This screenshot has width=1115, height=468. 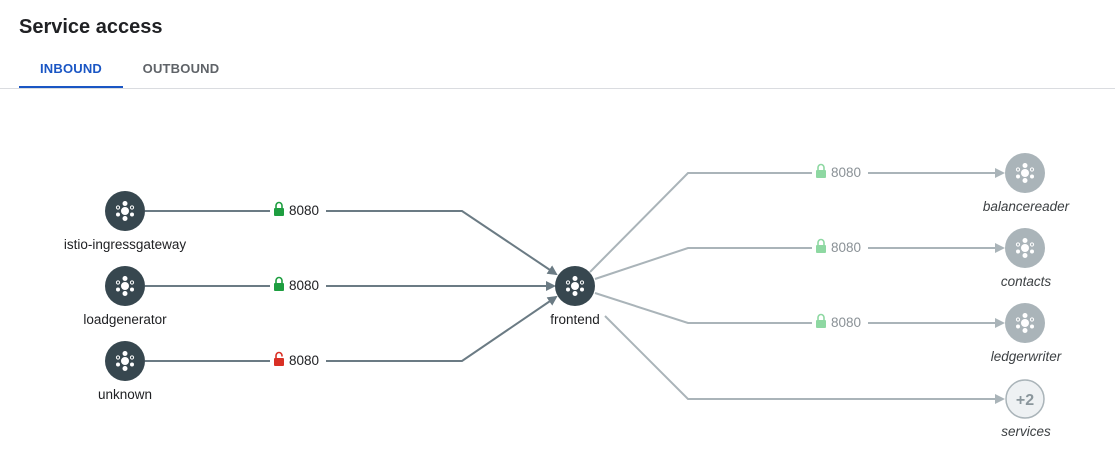 What do you see at coordinates (351, 328) in the screenshot?
I see `edge-unknown-frontend` at bounding box center [351, 328].